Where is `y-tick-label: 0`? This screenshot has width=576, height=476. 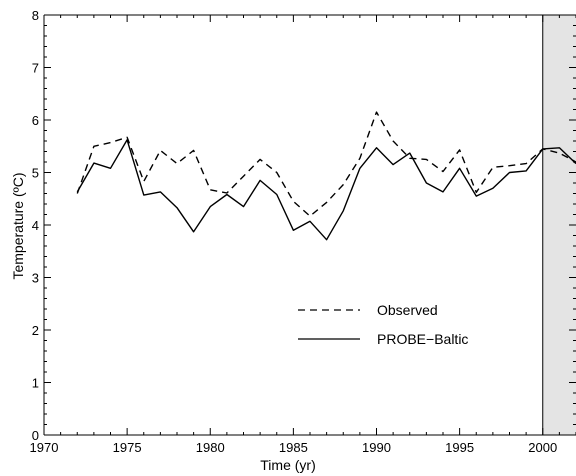
y-tick-label: 0 is located at coordinates (35, 435).